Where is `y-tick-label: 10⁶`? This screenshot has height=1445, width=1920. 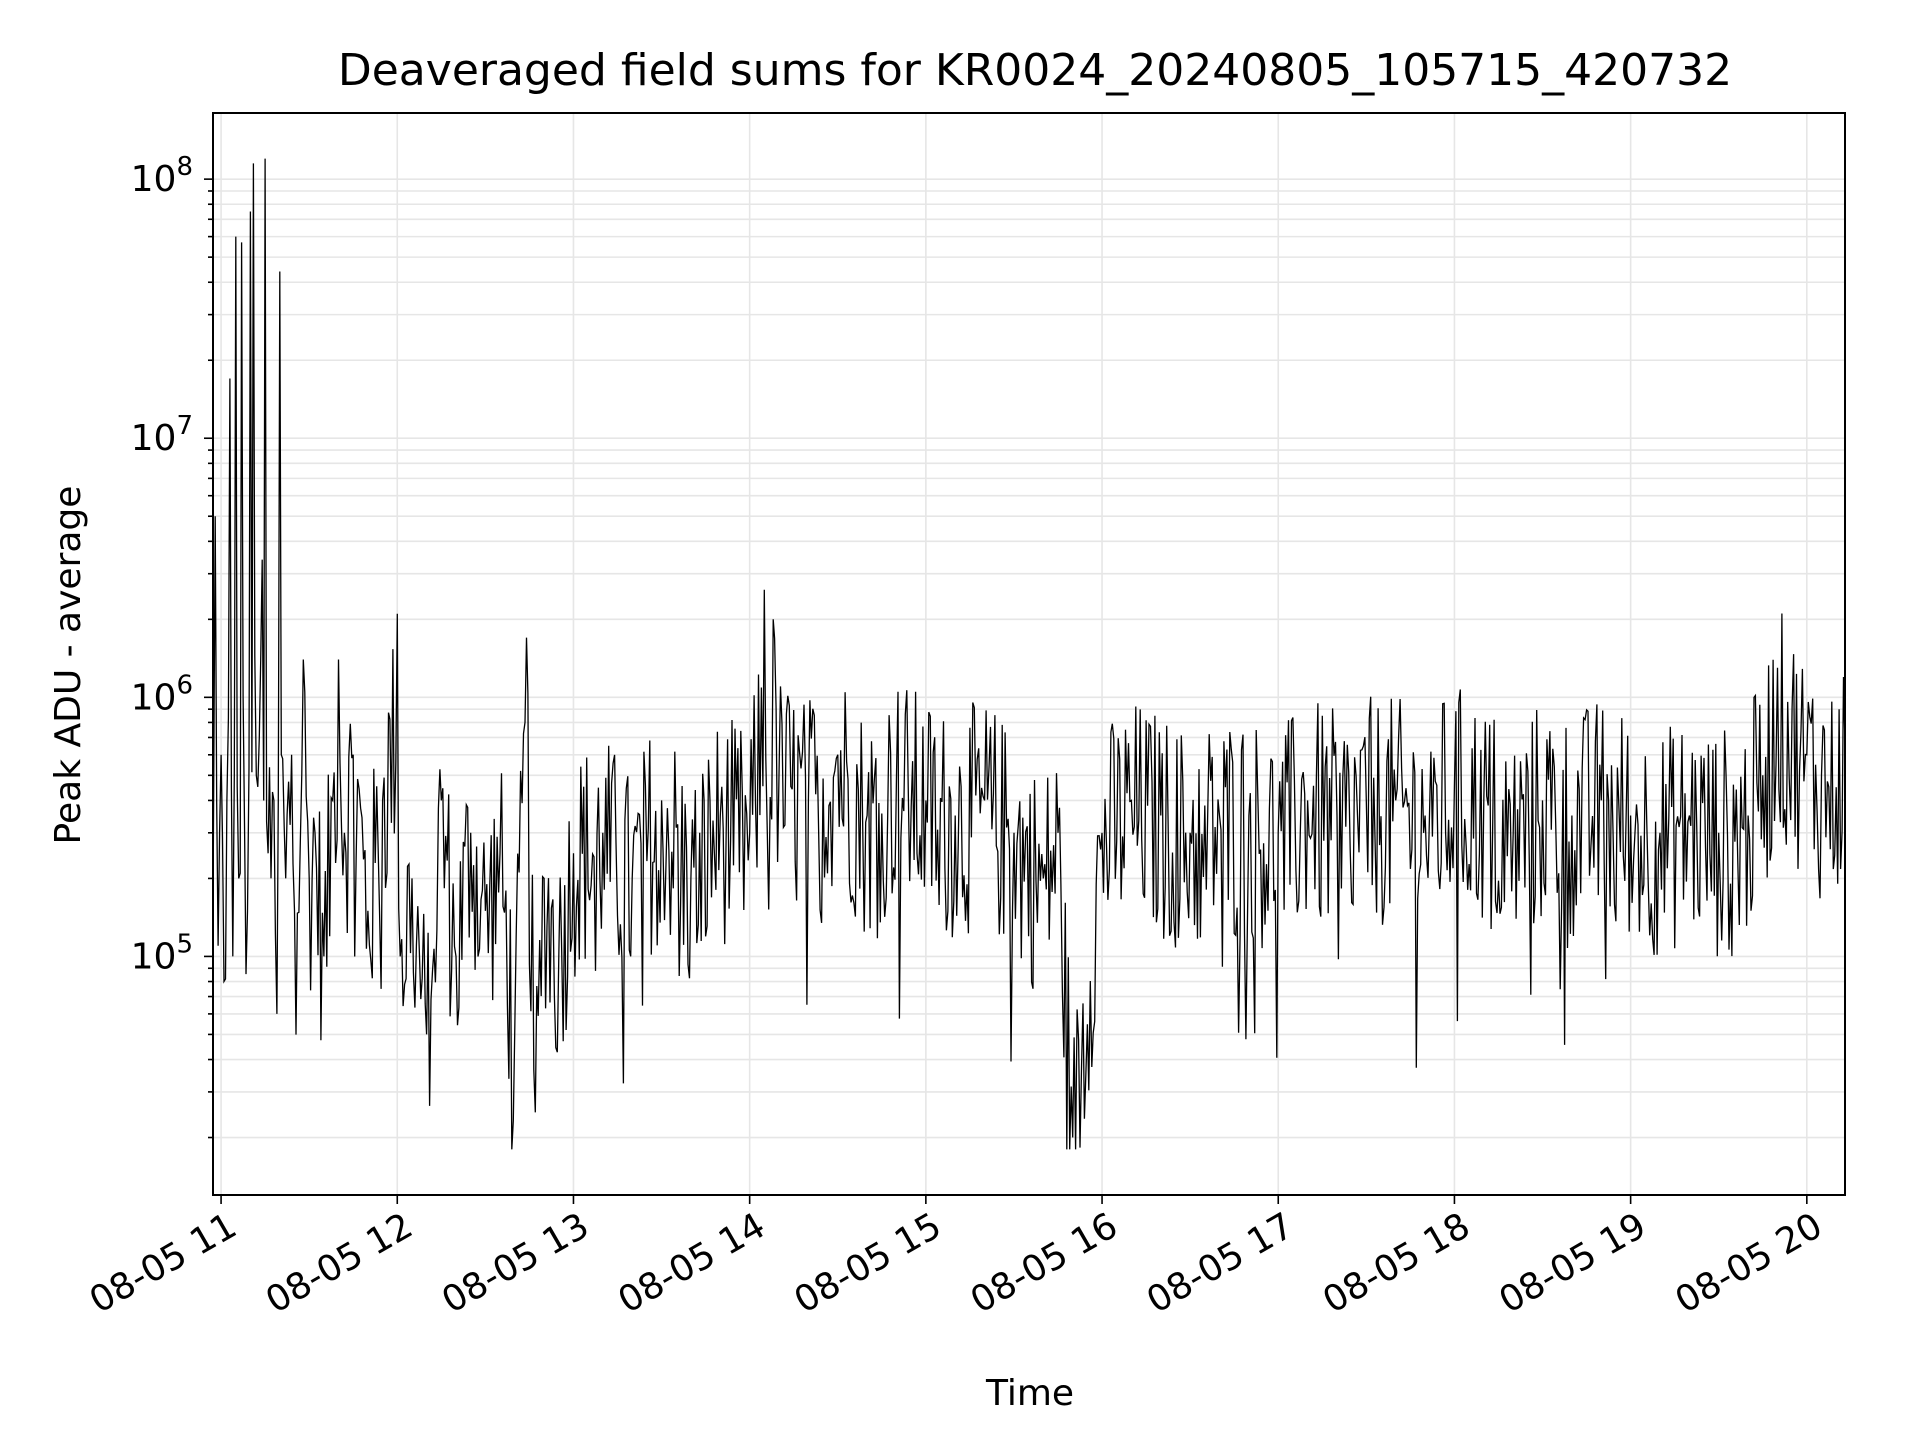 y-tick-label: 10⁶ is located at coordinates (162, 694).